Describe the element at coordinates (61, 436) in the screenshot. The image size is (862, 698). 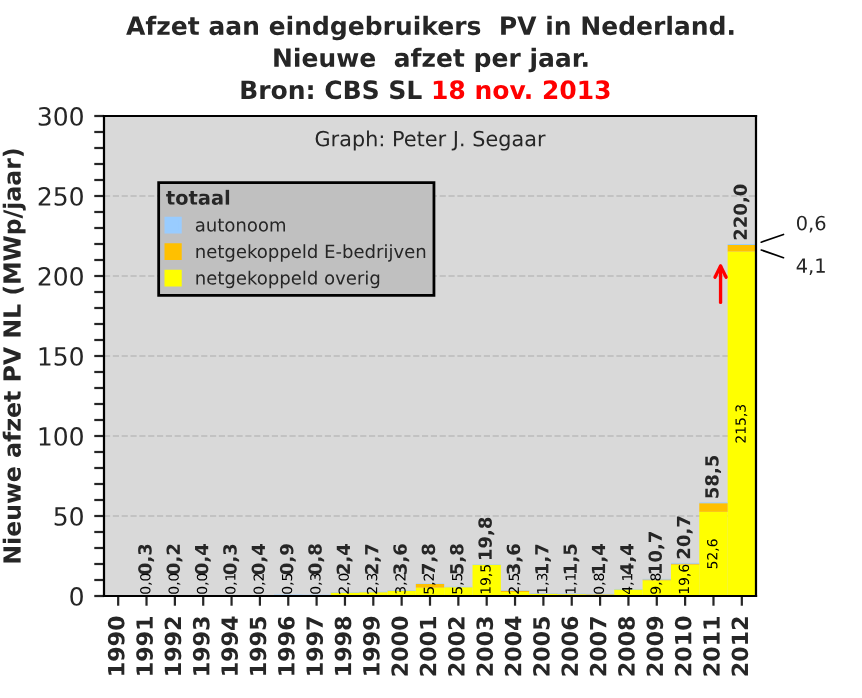
I see `y-tick-label: 100` at that location.